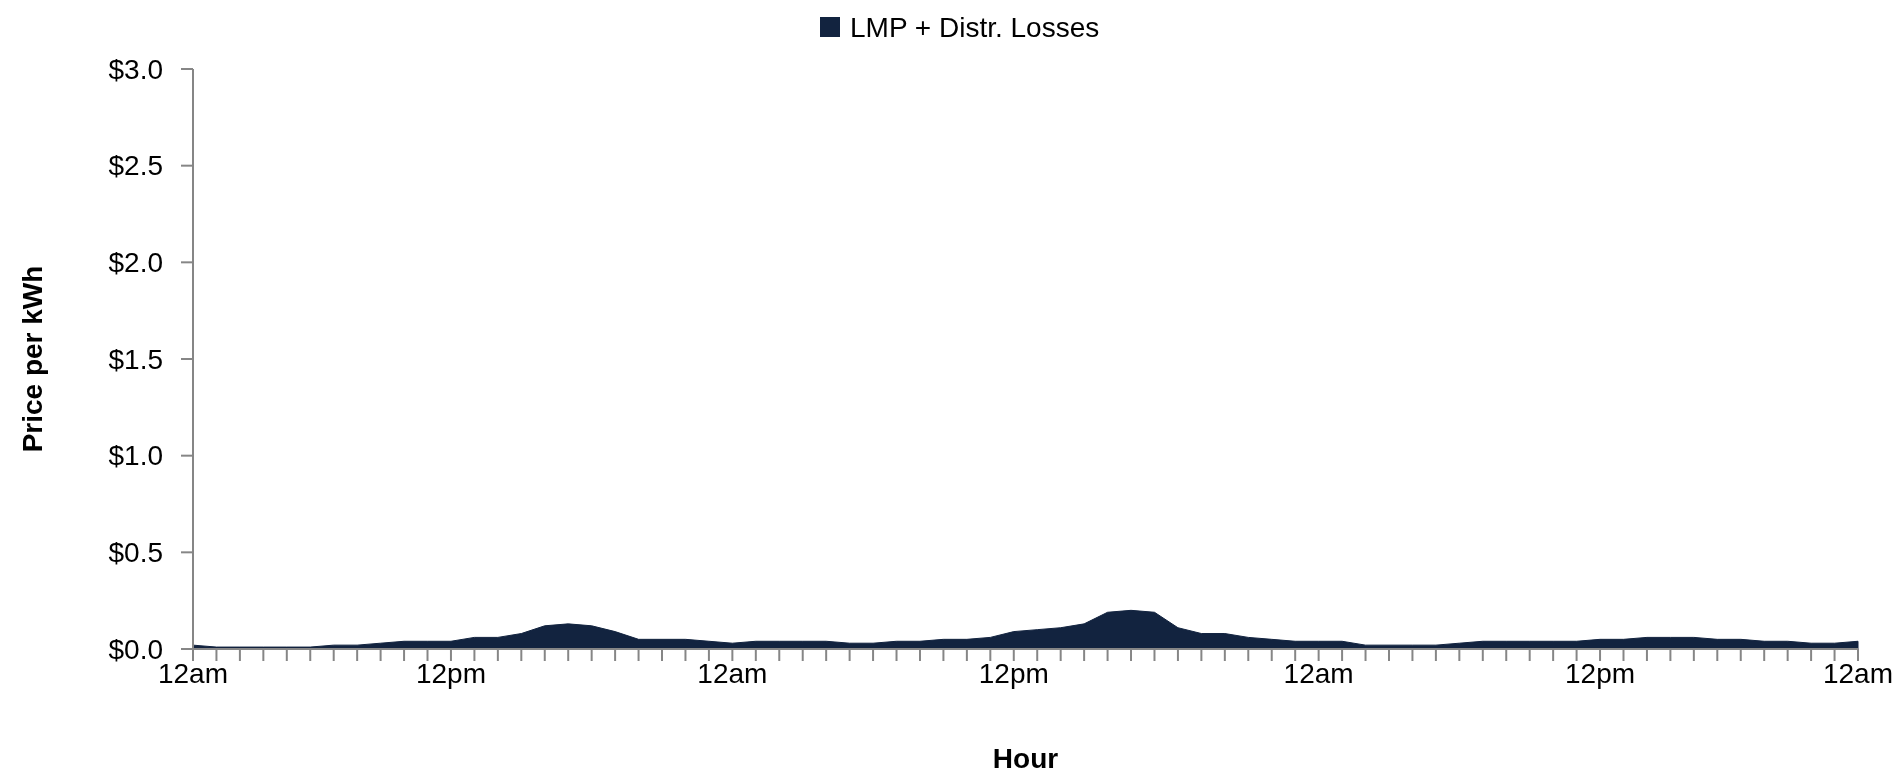 The height and width of the screenshot is (776, 1896). Describe the element at coordinates (135, 553) in the screenshot. I see `y-tick-label: $0.5` at that location.